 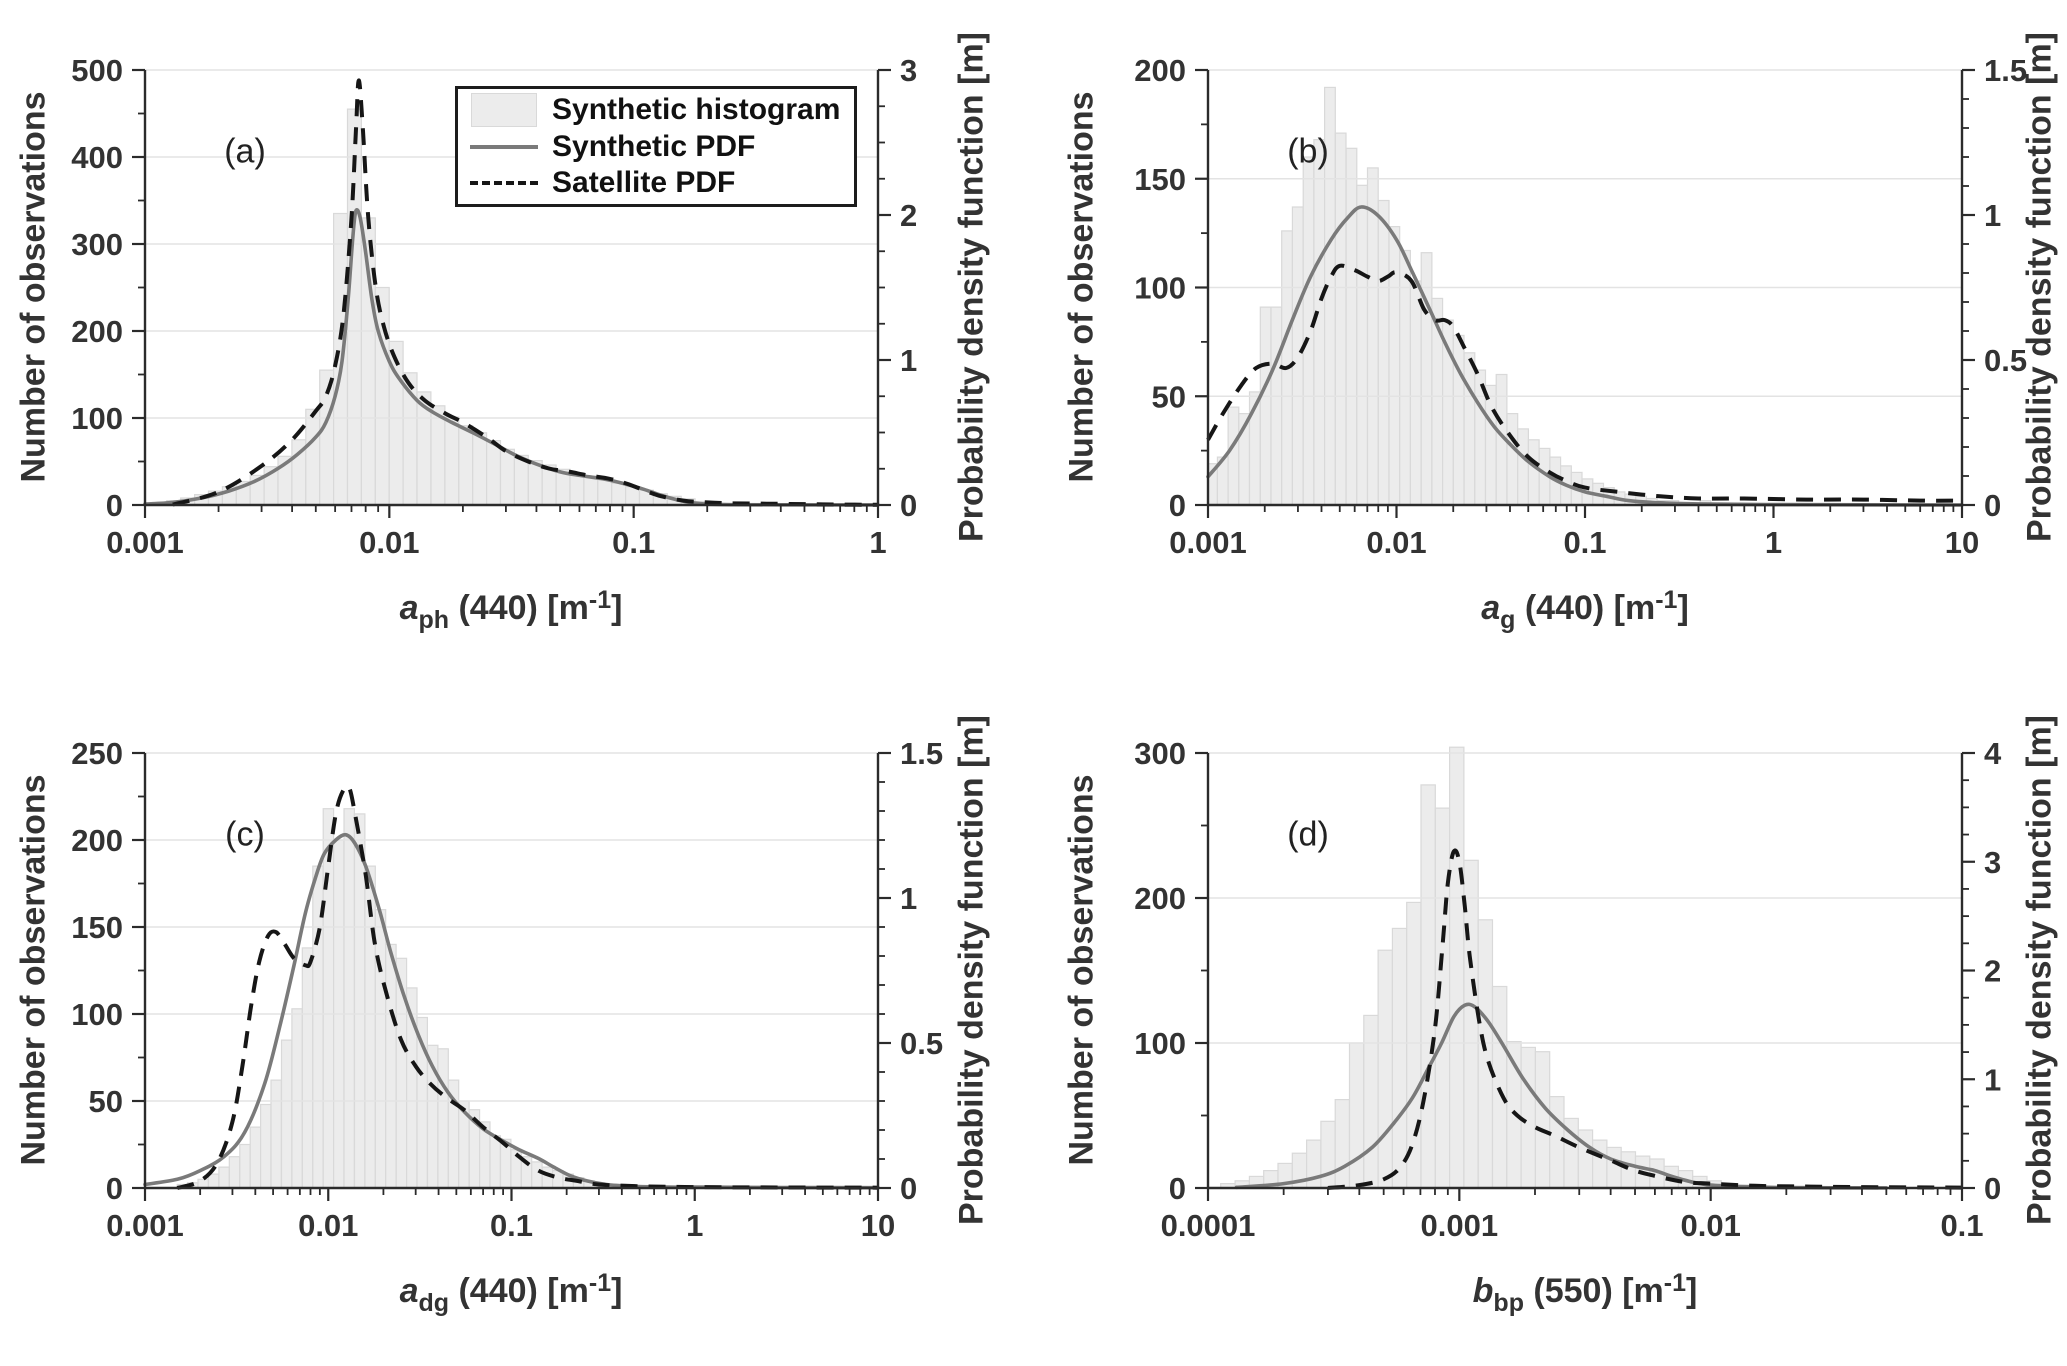 What do you see at coordinates (696, 110) in the screenshot?
I see `legend-label: Synthetic histogram` at bounding box center [696, 110].